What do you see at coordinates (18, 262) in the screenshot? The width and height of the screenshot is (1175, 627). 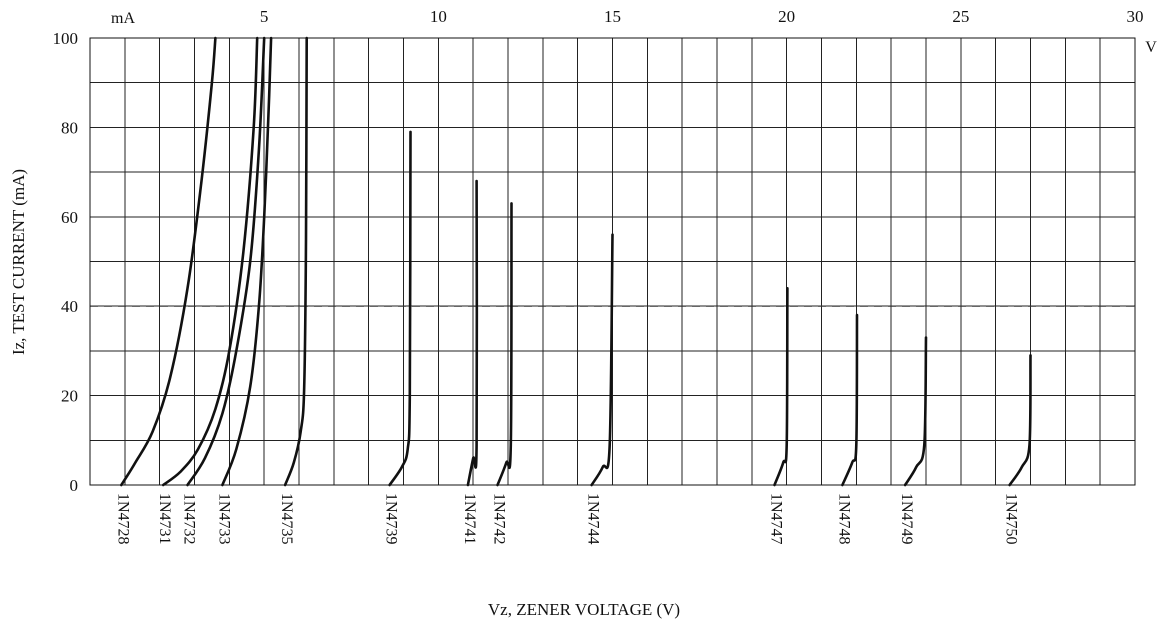 I see `y-axis-title: Iz, TEST CURRENT (mA)` at bounding box center [18, 262].